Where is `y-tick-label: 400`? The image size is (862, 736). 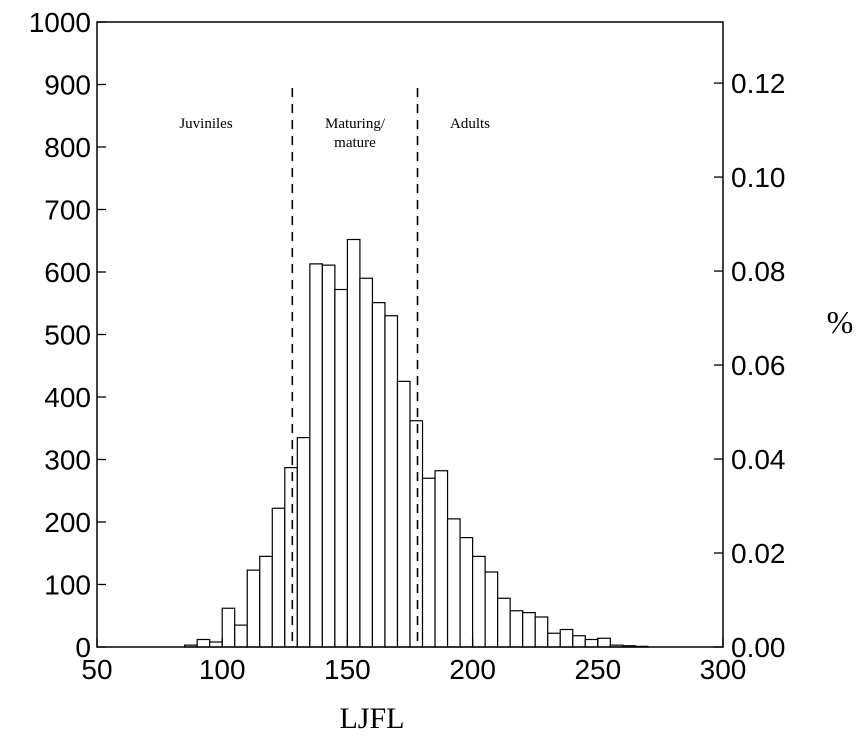
y-tick-label: 400 is located at coordinates (67, 397).